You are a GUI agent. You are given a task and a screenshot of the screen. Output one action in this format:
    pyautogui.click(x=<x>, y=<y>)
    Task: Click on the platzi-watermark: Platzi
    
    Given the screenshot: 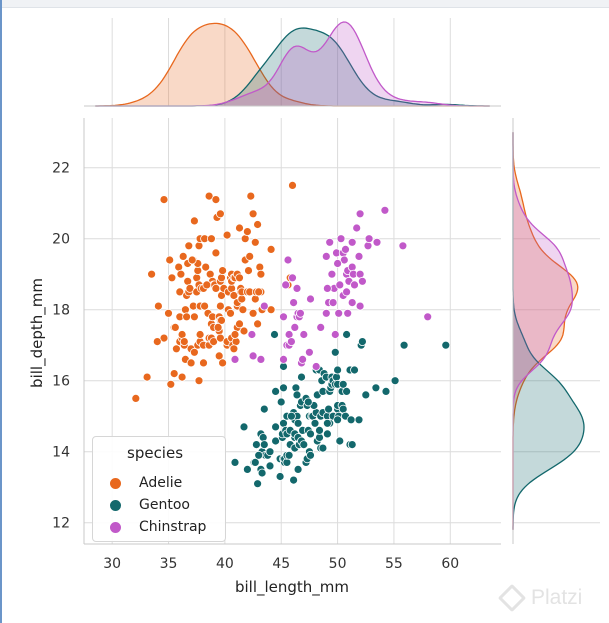 What is the action you would take?
    pyautogui.click(x=539, y=598)
    